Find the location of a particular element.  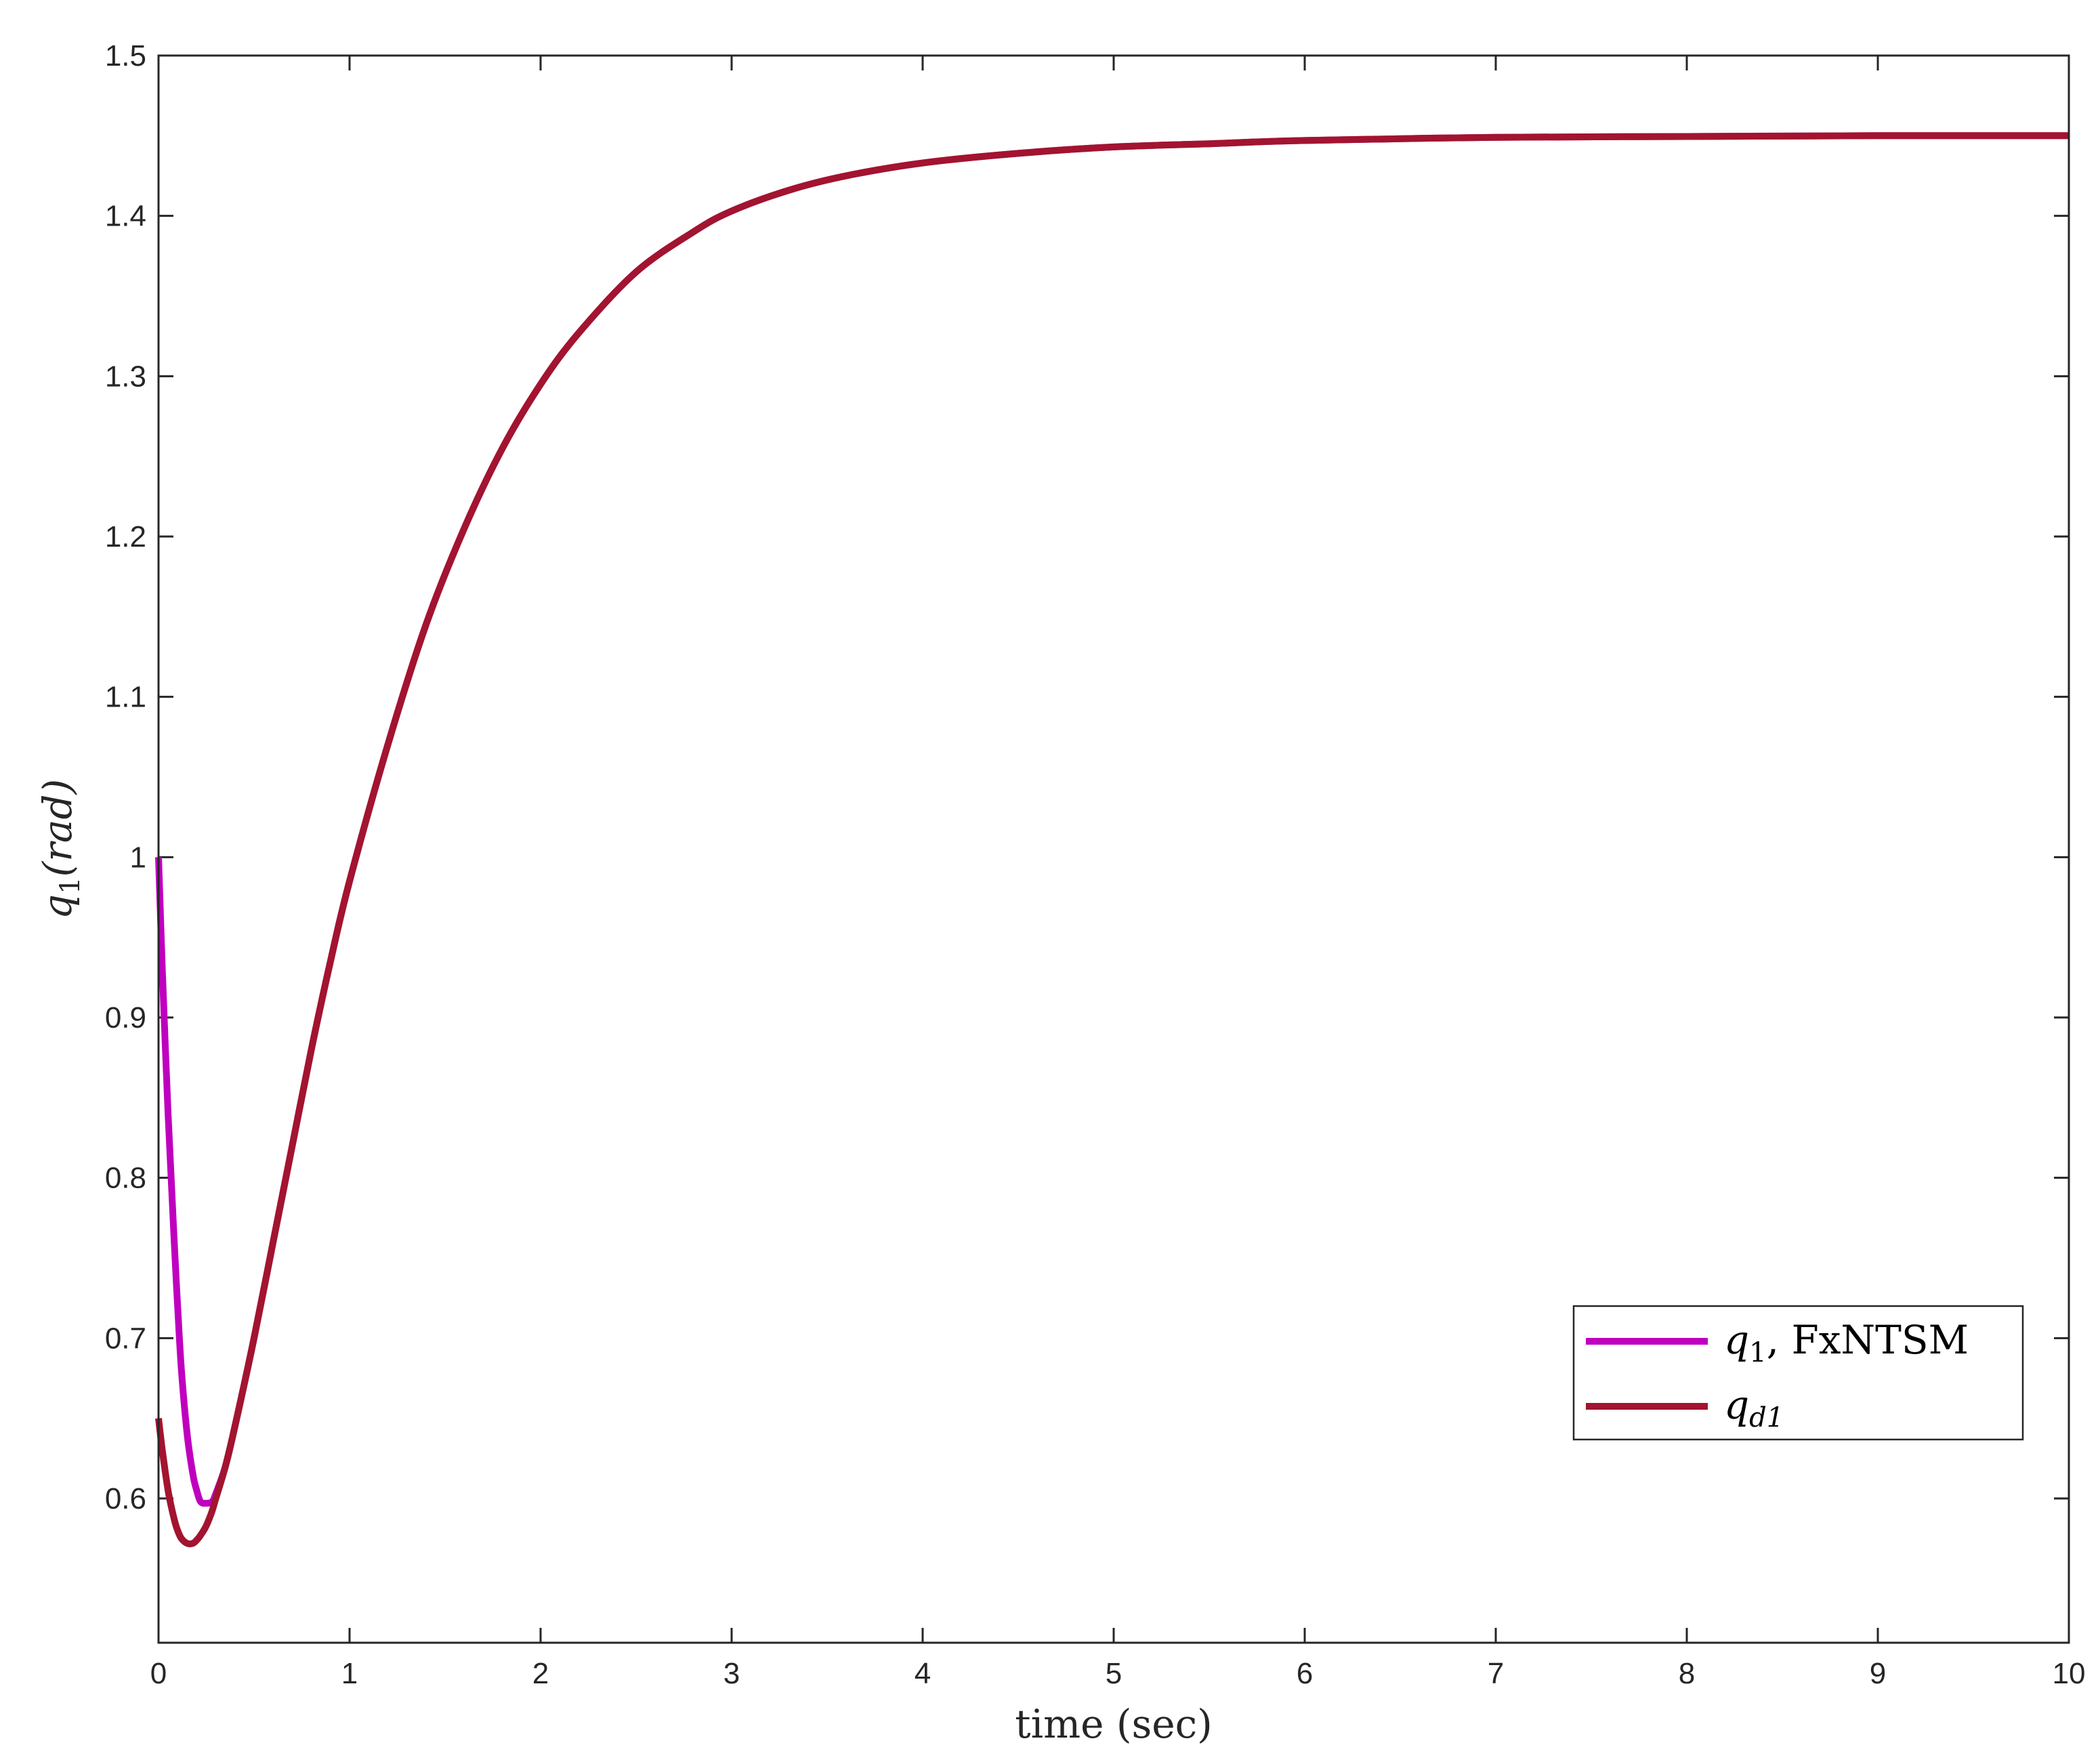

x-tick-label: 5 is located at coordinates (1114, 1673).